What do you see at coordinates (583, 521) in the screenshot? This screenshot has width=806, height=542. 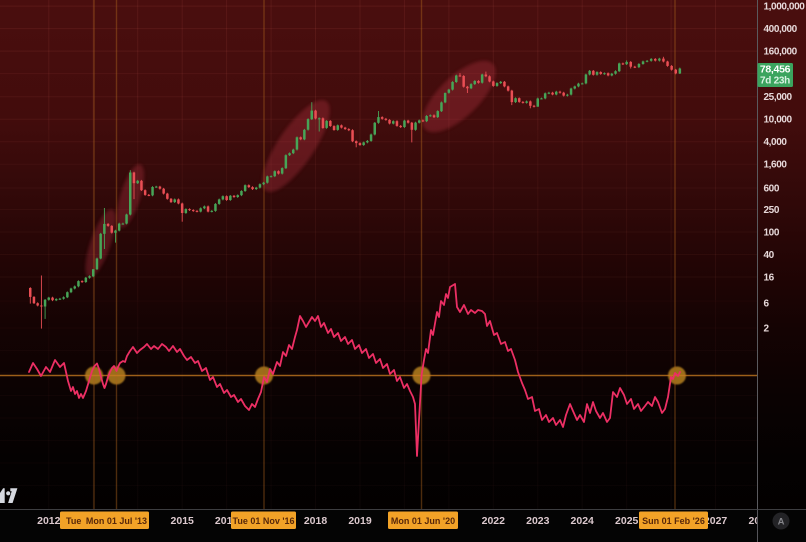 I see `svg-text: 2024` at bounding box center [583, 521].